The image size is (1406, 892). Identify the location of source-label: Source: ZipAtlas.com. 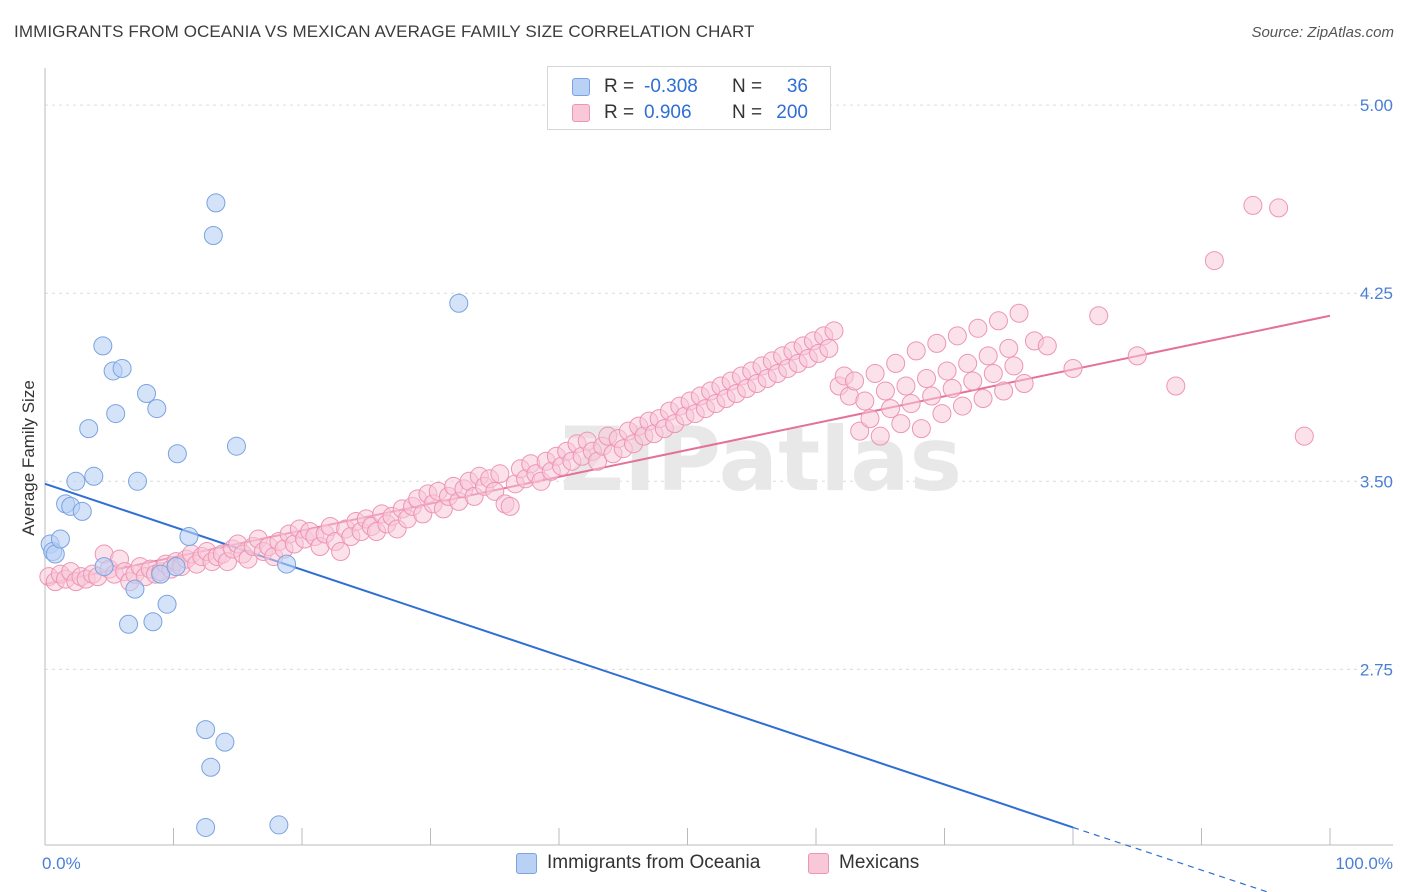
(1322, 32).